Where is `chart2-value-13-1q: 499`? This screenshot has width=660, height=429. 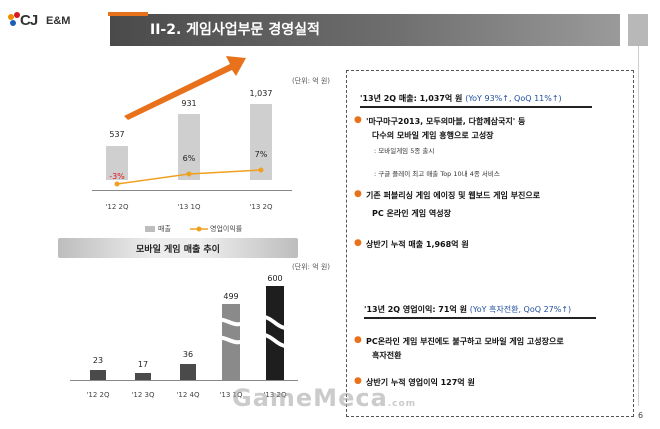 chart2-value-13-1q: 499 is located at coordinates (231, 296).